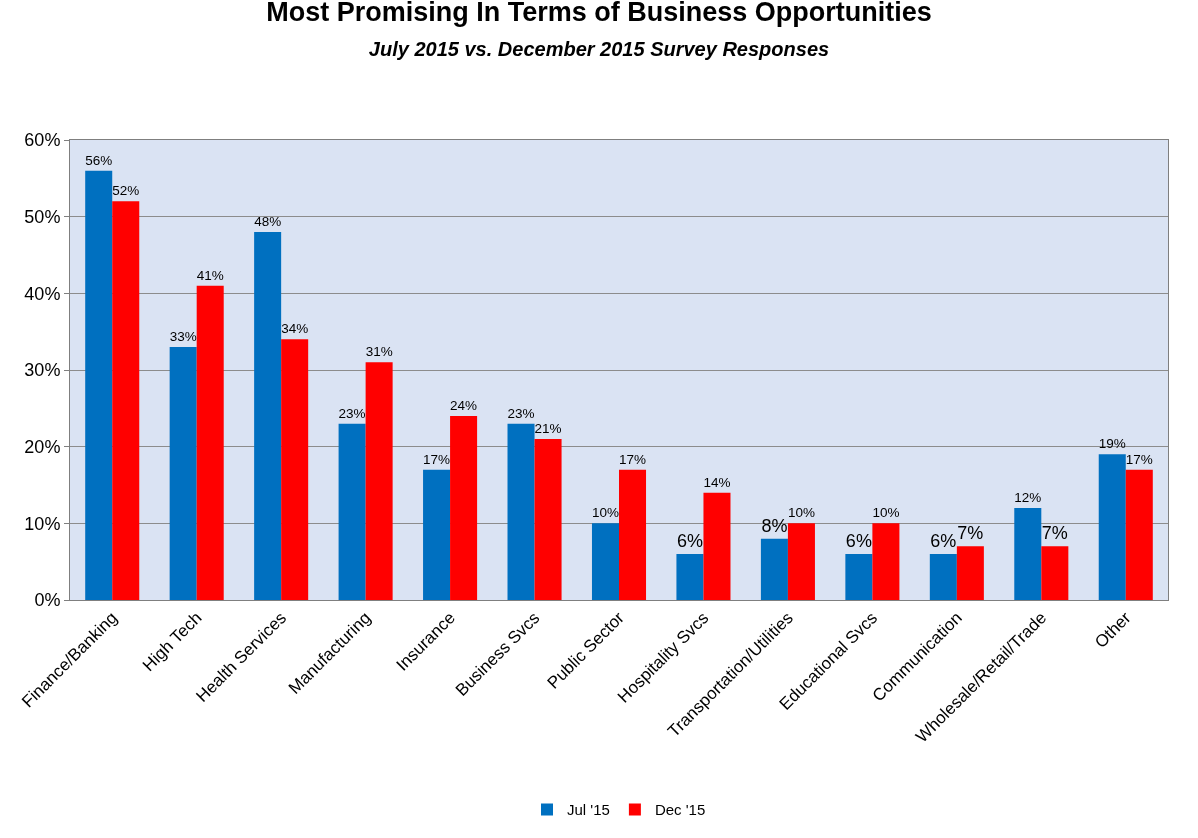  What do you see at coordinates (42, 140) in the screenshot?
I see `y-tick-label: 60%` at bounding box center [42, 140].